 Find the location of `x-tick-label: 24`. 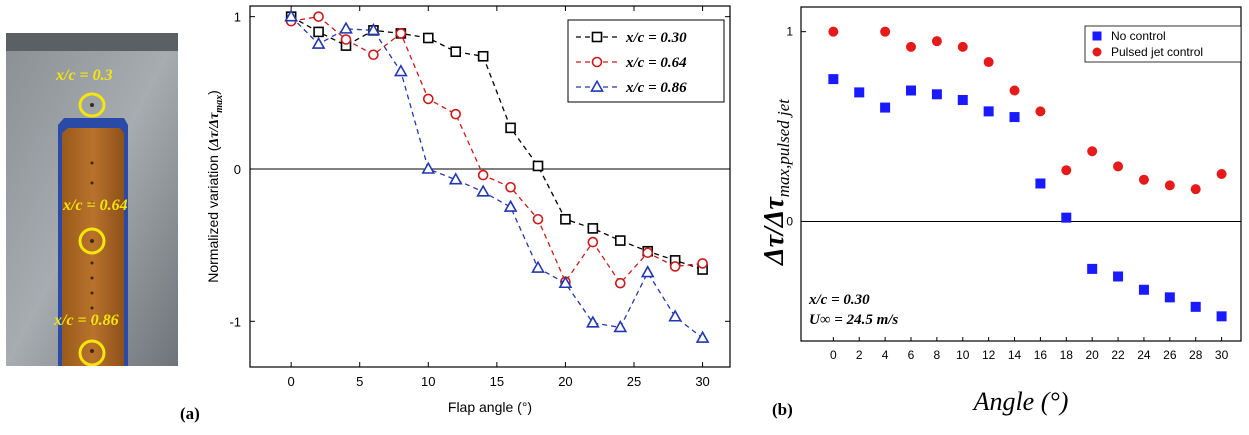

x-tick-label: 24 is located at coordinates (1144, 355).